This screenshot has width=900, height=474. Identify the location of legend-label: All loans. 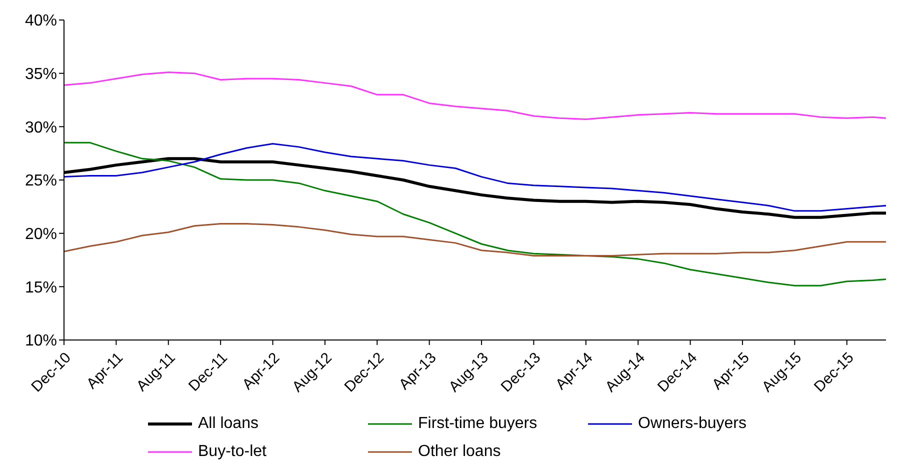
(228, 424).